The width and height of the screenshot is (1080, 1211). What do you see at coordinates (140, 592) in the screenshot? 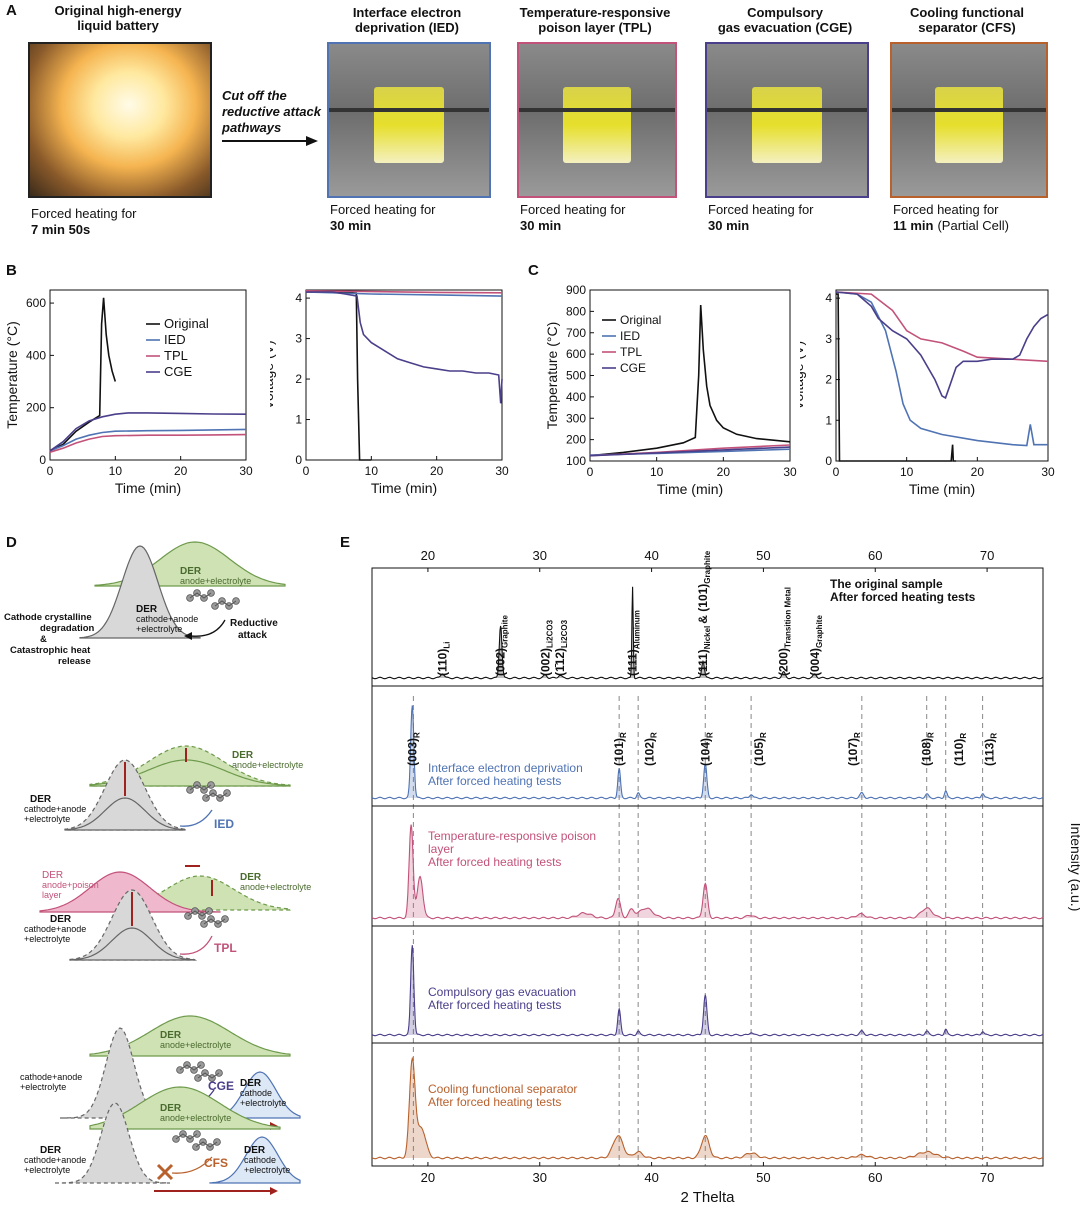
I see `cathode-anode-peak` at bounding box center [140, 592].